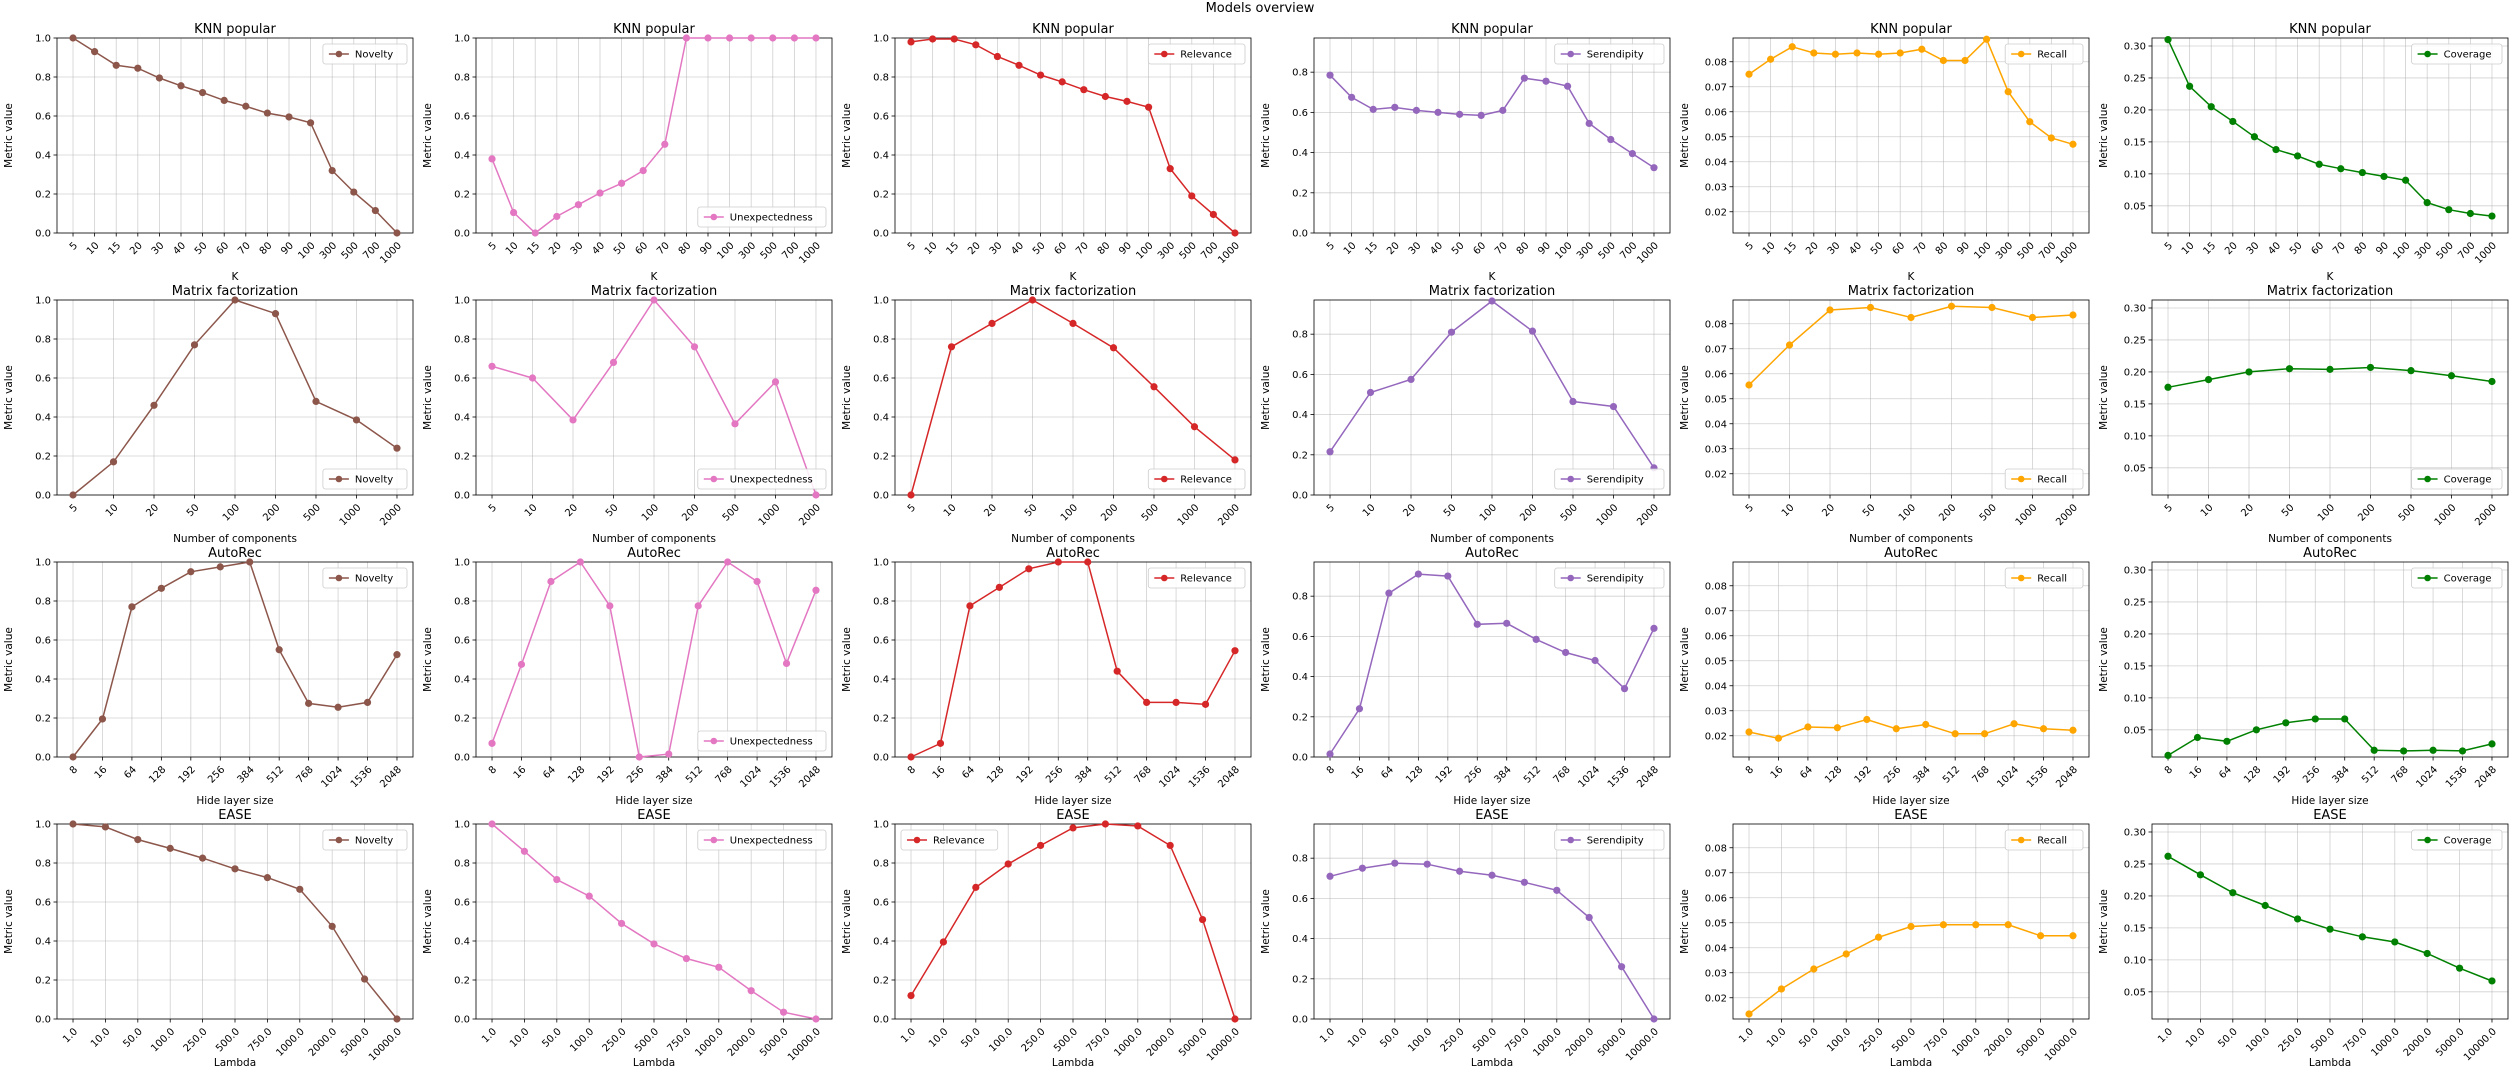  Describe the element at coordinates (1911, 539) in the screenshot. I see `x-axis-label: Number of components` at that location.